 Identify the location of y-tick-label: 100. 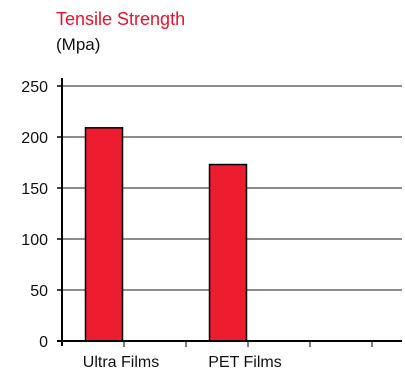
(34, 240).